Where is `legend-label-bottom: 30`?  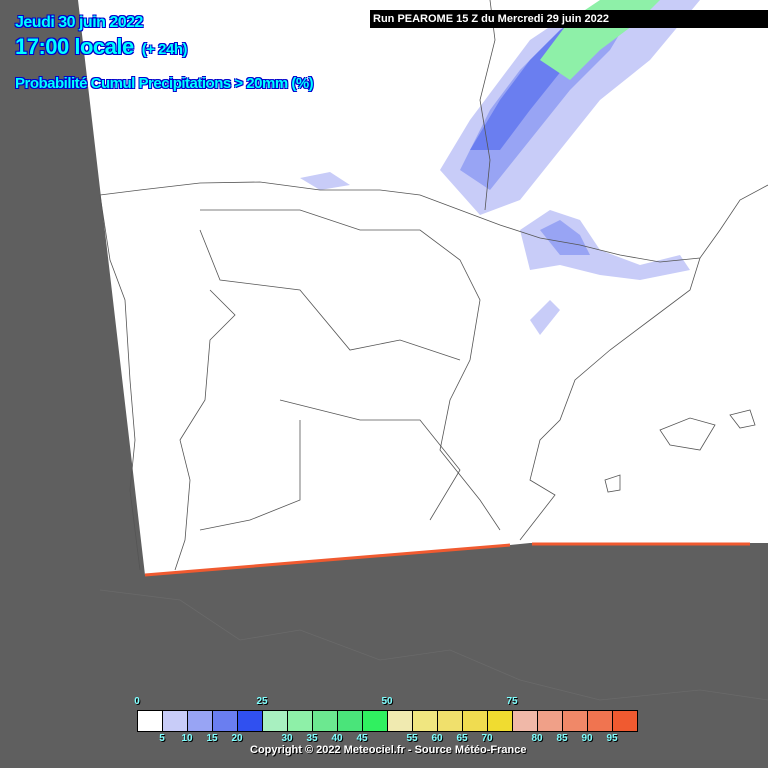
legend-label-bottom: 30 is located at coordinates (287, 738).